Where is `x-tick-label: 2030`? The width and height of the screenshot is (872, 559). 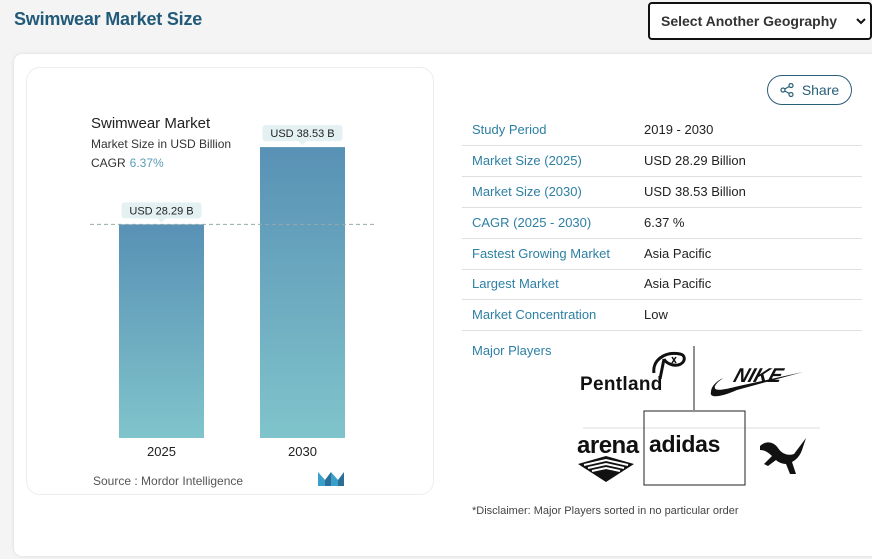
x-tick-label: 2030 is located at coordinates (302, 451).